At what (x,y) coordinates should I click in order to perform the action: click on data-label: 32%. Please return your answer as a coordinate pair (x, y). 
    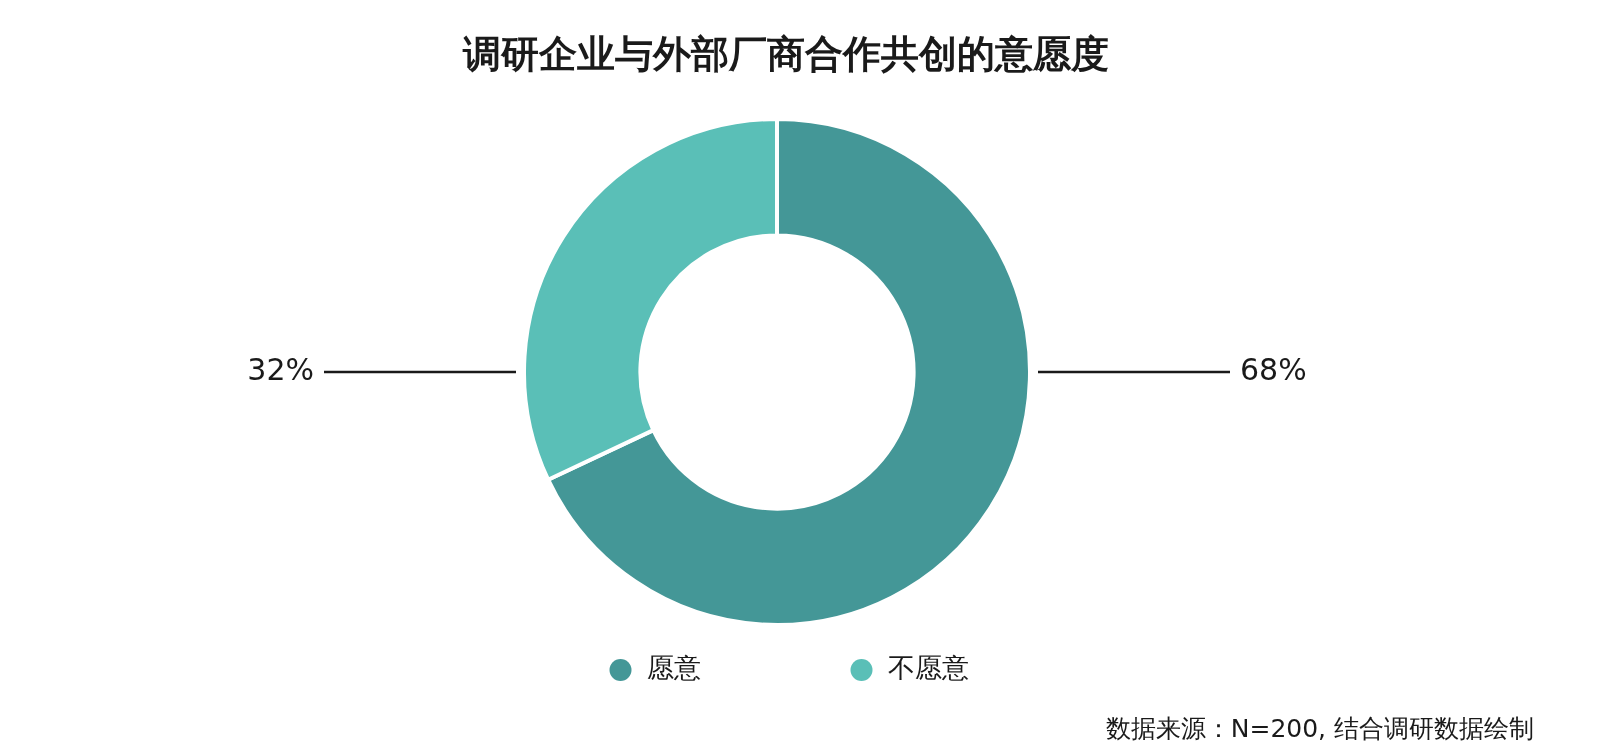
    Looking at the image, I should click on (280, 369).